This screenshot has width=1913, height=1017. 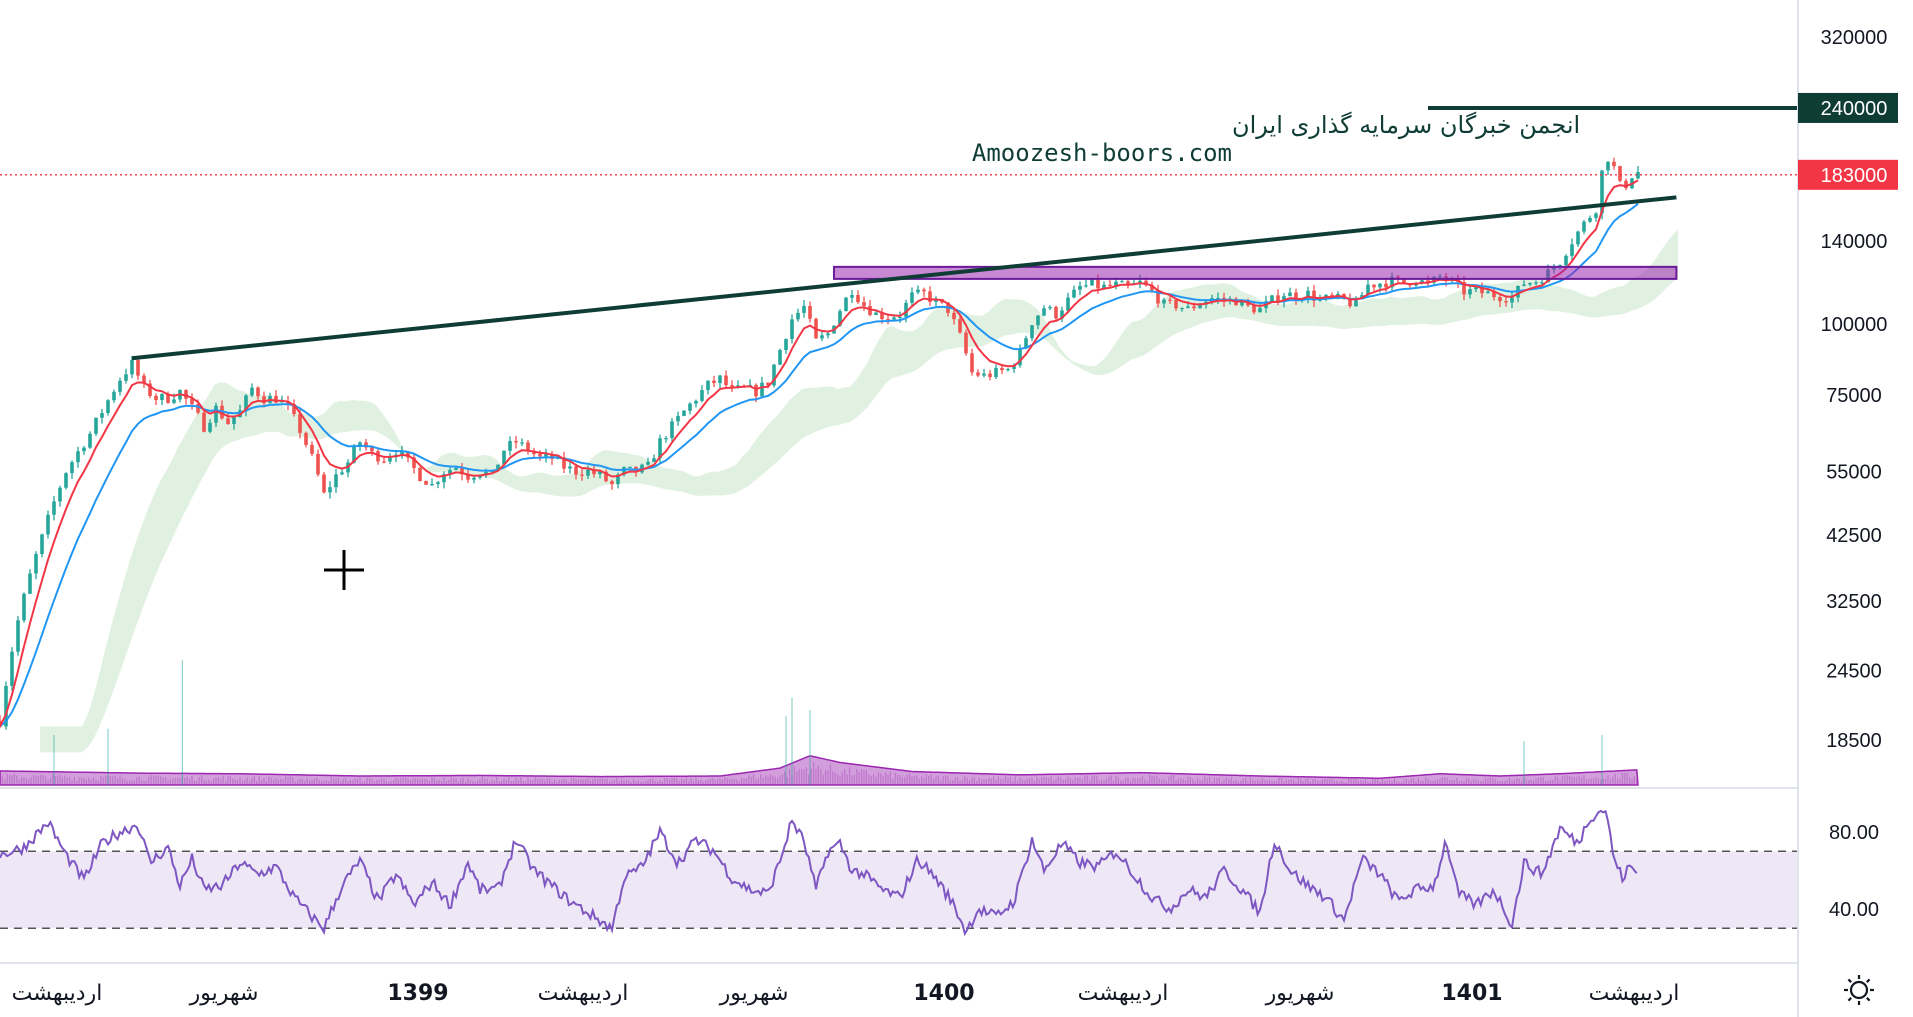 I want to click on rsi-axis: 80.00 40.00, so click(x=1854, y=871).